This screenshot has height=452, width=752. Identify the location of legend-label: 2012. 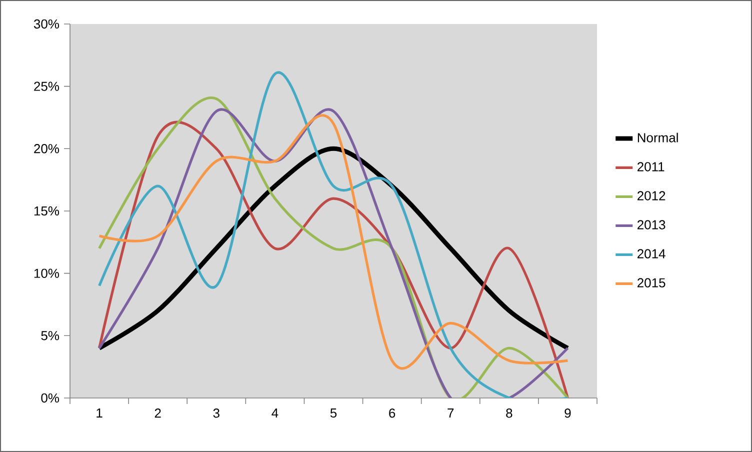
(652, 195).